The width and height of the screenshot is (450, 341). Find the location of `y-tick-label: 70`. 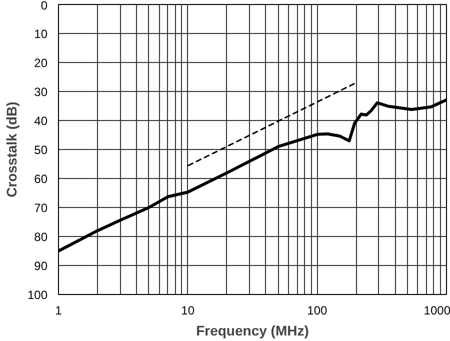

y-tick-label: 70 is located at coordinates (41, 208).